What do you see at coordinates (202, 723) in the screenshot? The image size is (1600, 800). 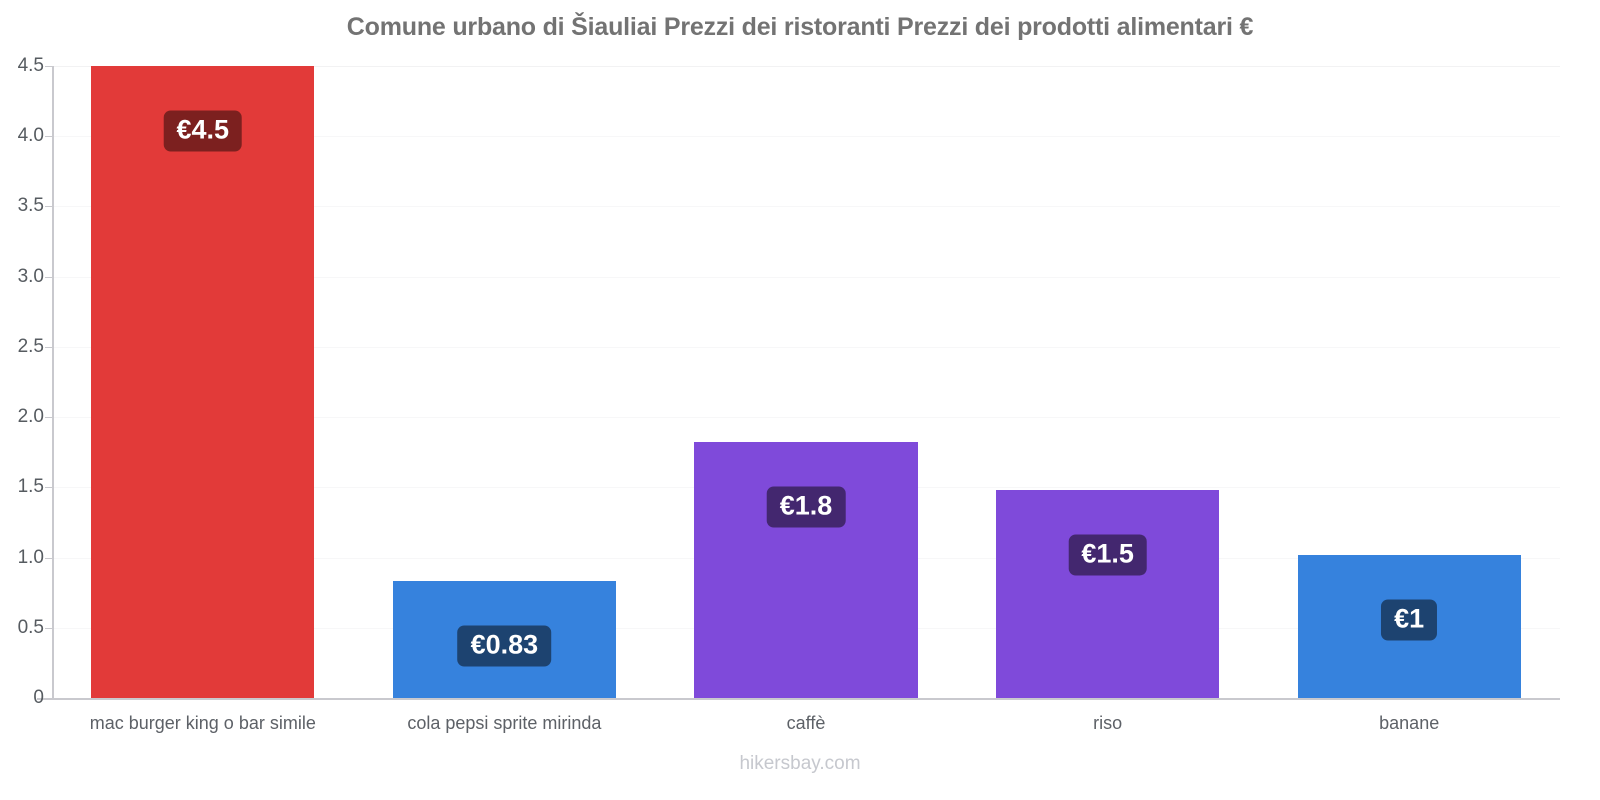 I see `x-axis-category-label: mac burger king o bar simile` at bounding box center [202, 723].